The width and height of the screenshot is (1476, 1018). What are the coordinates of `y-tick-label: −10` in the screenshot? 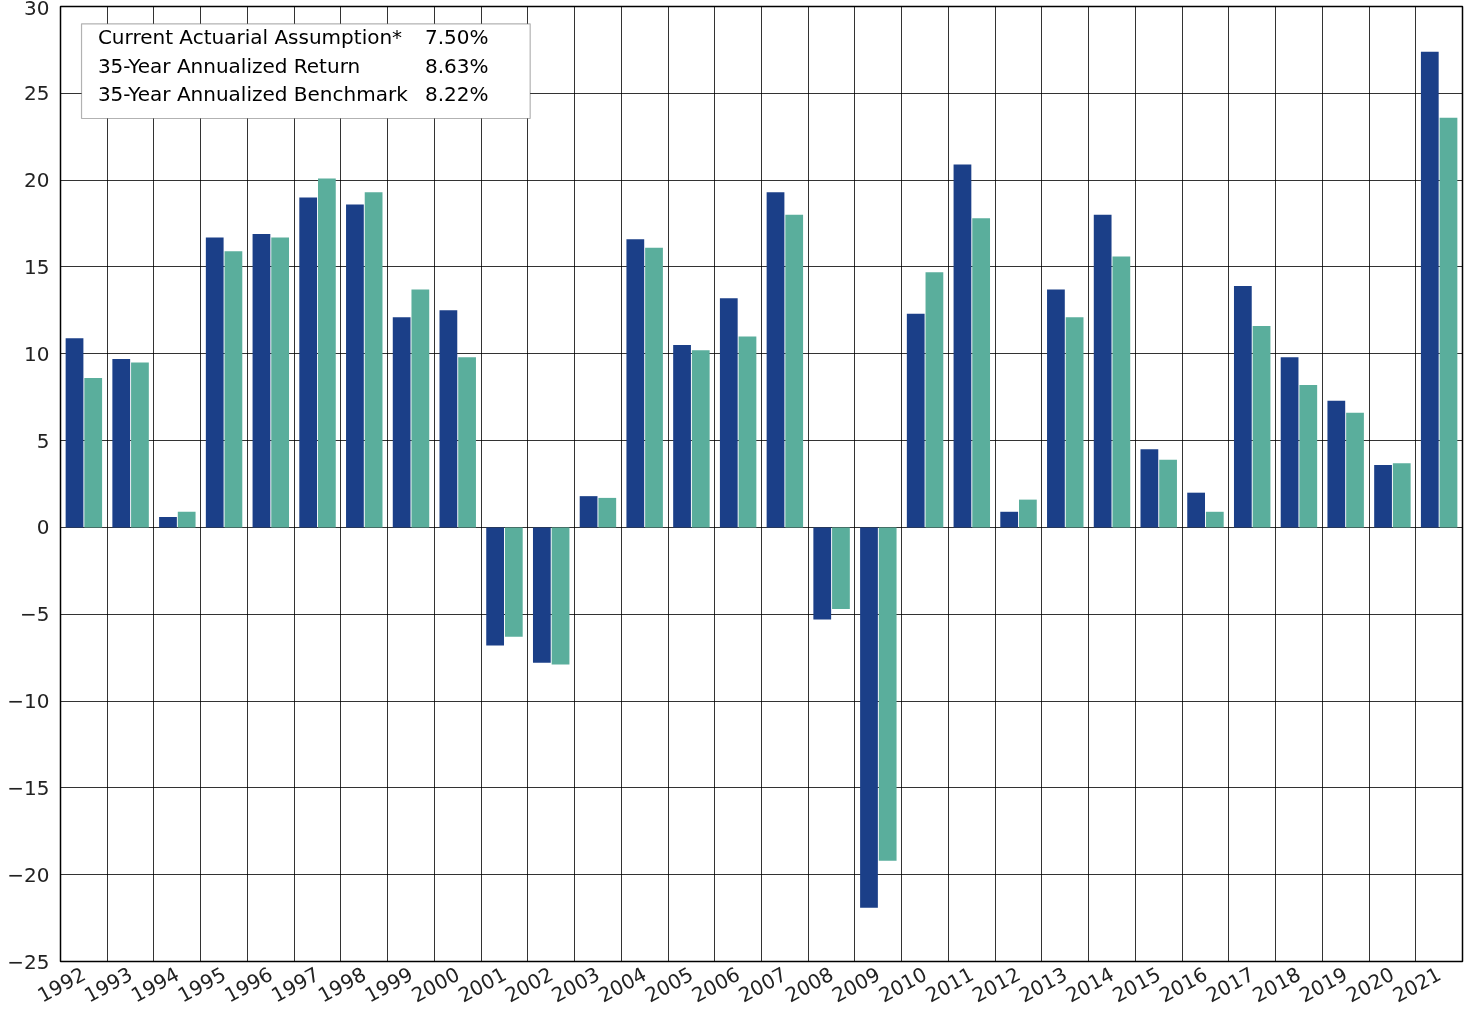 It's located at (28, 701).